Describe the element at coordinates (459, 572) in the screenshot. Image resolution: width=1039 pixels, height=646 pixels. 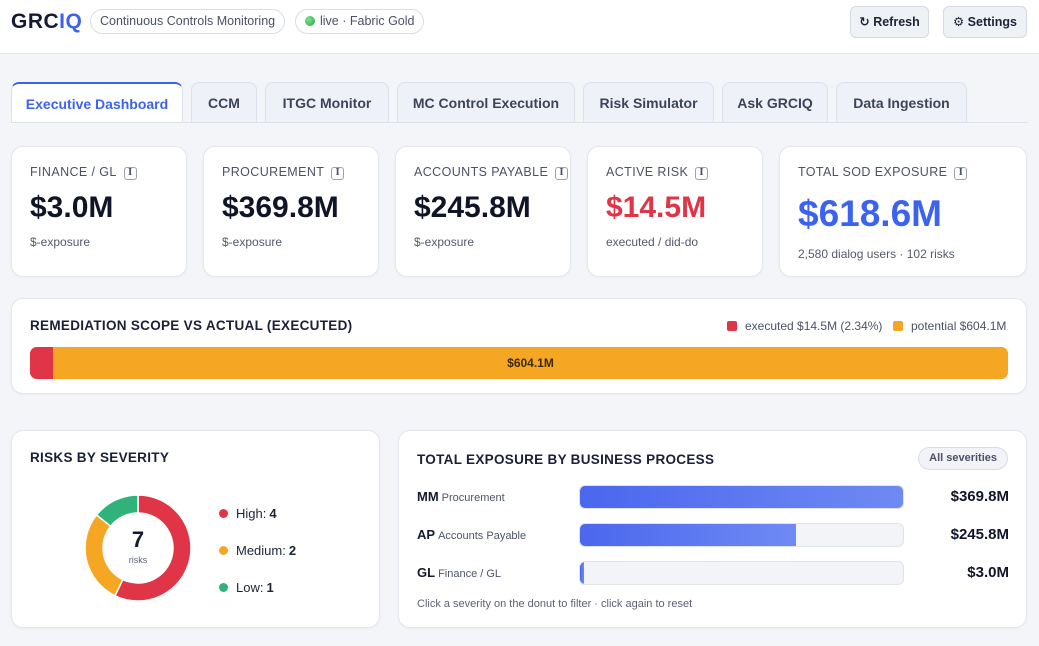
I see `process-label: GL Finance / GL` at that location.